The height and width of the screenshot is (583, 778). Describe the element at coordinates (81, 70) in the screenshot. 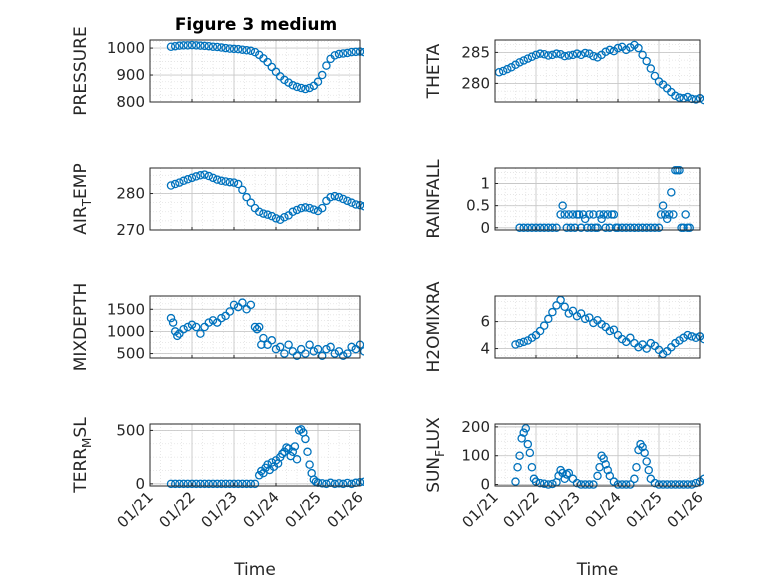

I see `y-axis-label: PRESSURE` at that location.